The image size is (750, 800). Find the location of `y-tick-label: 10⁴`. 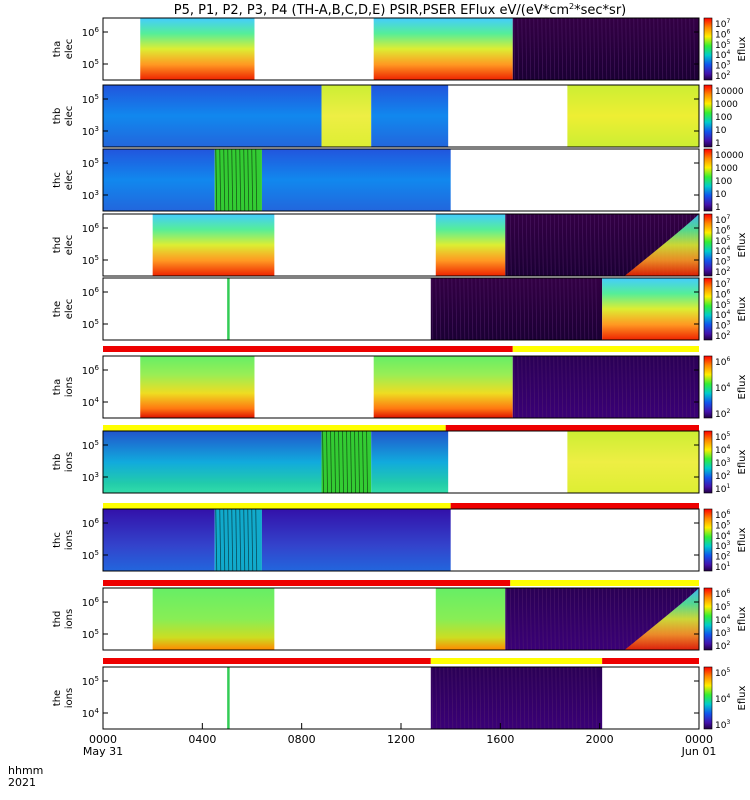

y-tick-label: 10⁴ is located at coordinates (91, 402).